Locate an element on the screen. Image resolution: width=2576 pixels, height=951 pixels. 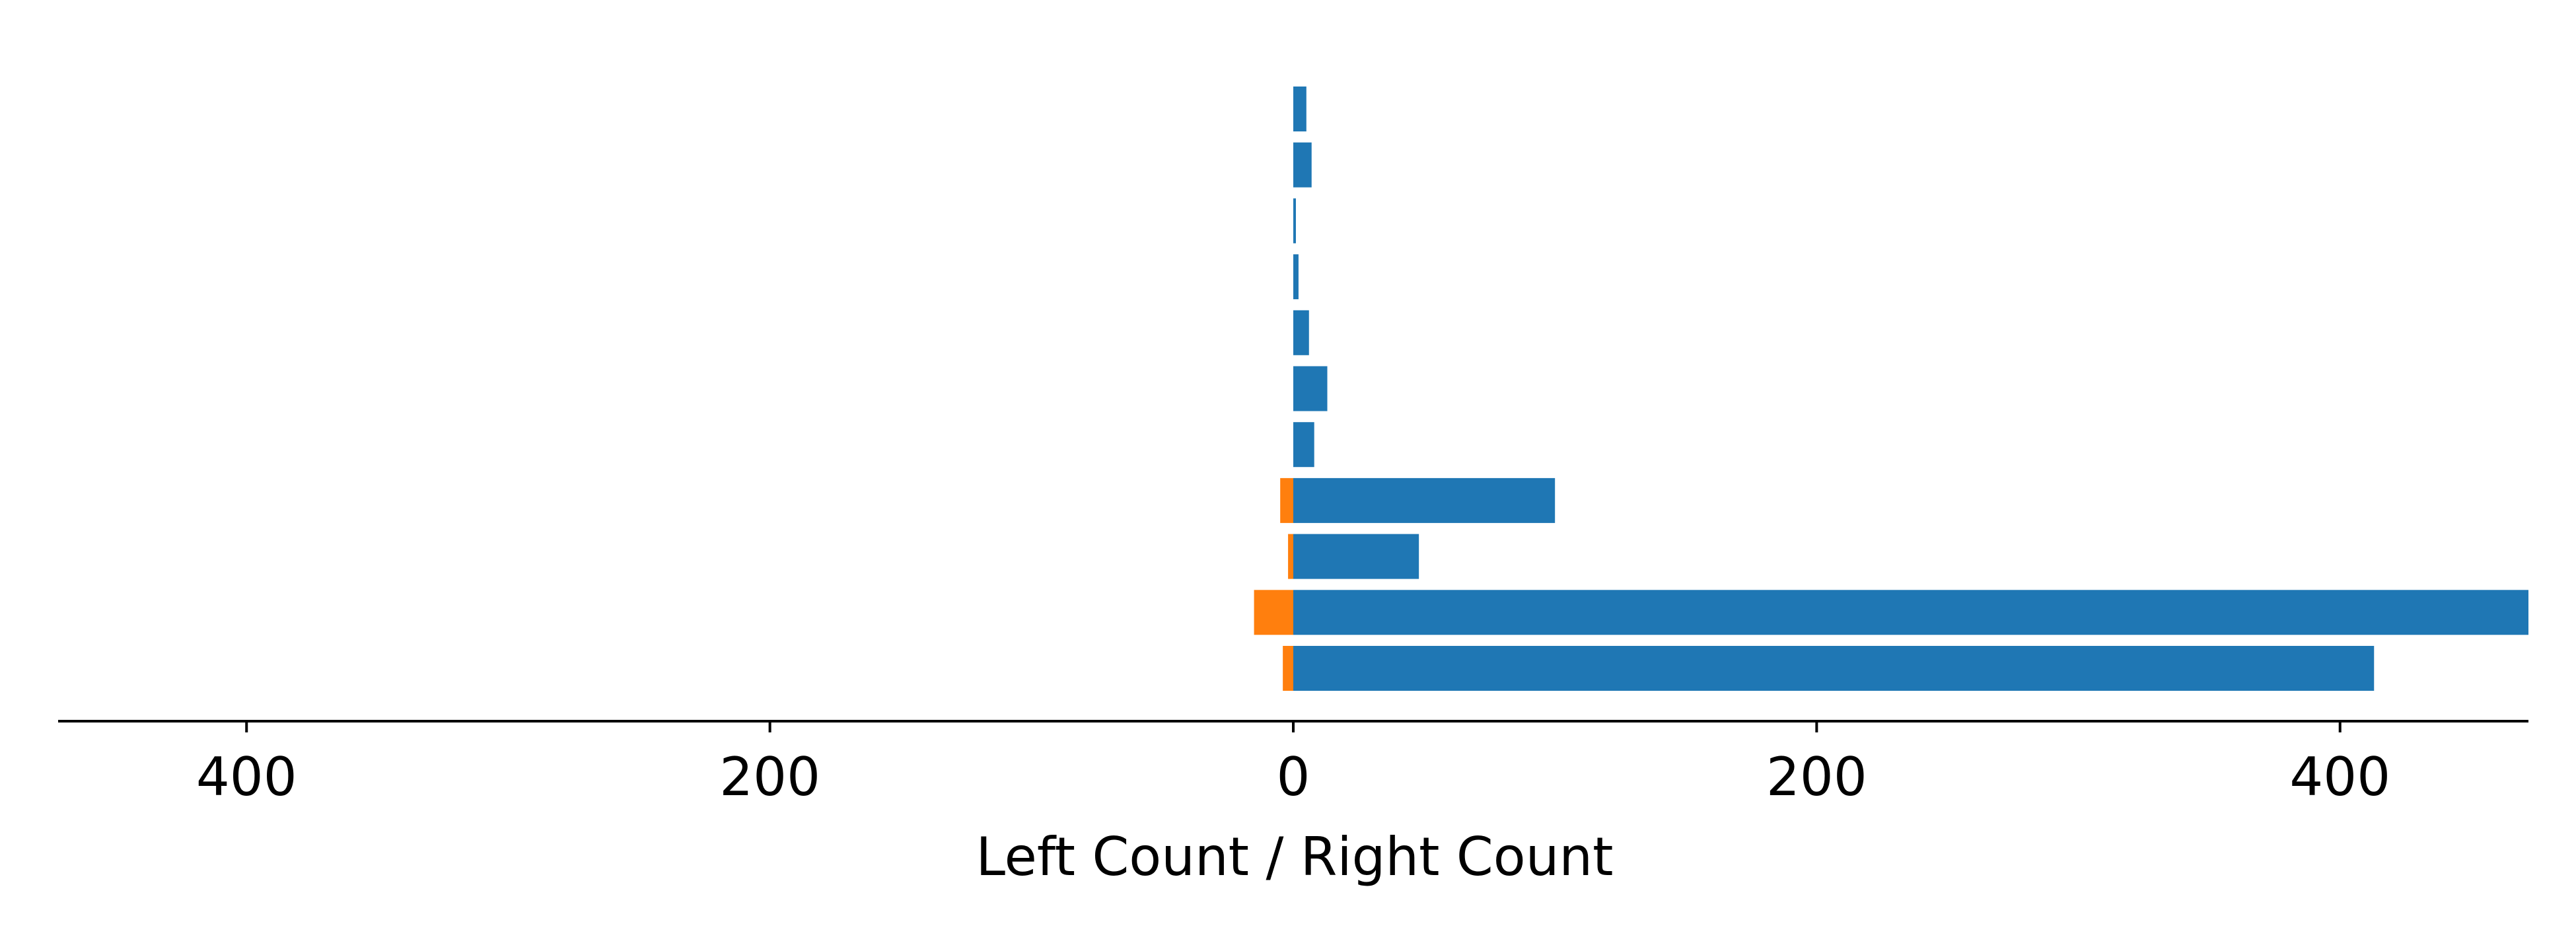
x-tick-label-2: 0 is located at coordinates (1293, 777).